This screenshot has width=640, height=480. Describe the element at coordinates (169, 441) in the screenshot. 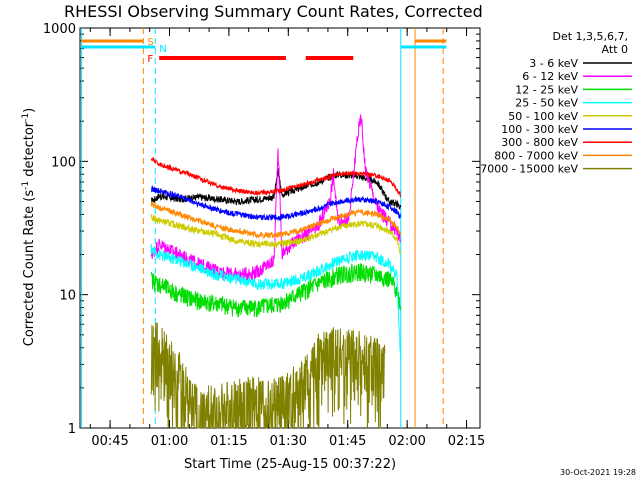

I see `x-tick-label: 01:00` at that location.